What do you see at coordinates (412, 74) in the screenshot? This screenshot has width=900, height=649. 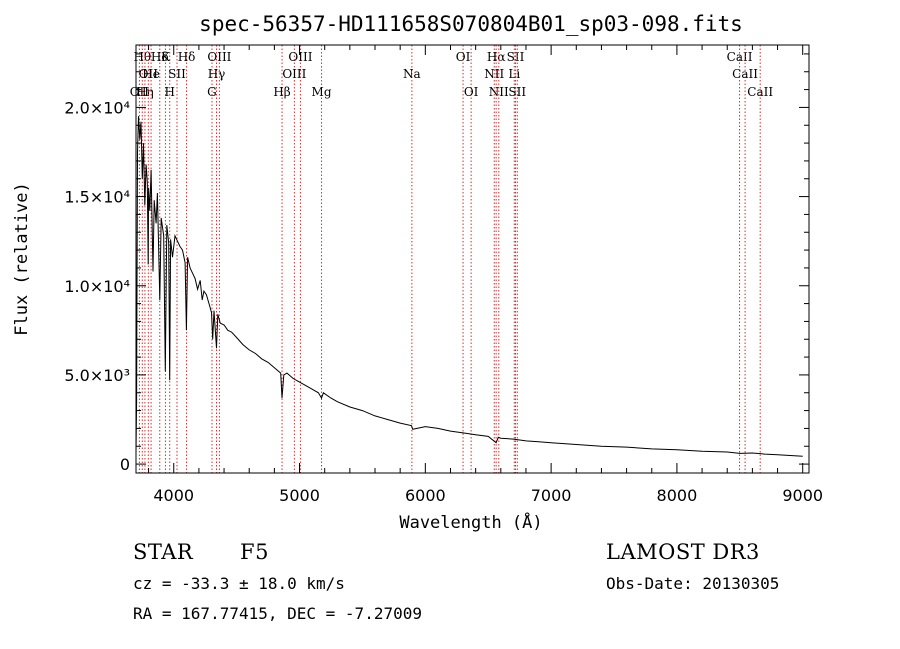 I see `spectral-line-label: Na` at bounding box center [412, 74].